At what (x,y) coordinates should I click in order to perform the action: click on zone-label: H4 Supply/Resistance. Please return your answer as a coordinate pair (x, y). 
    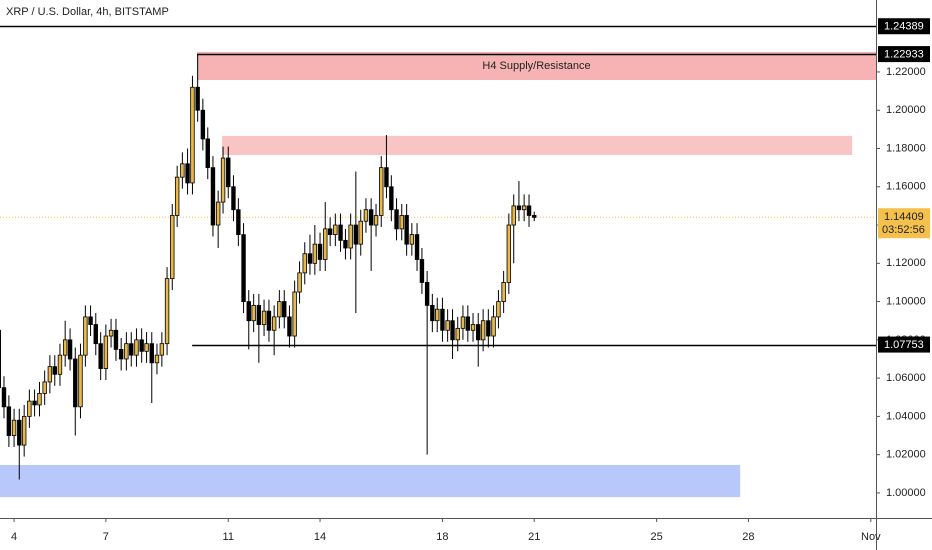
    Looking at the image, I should click on (536, 66).